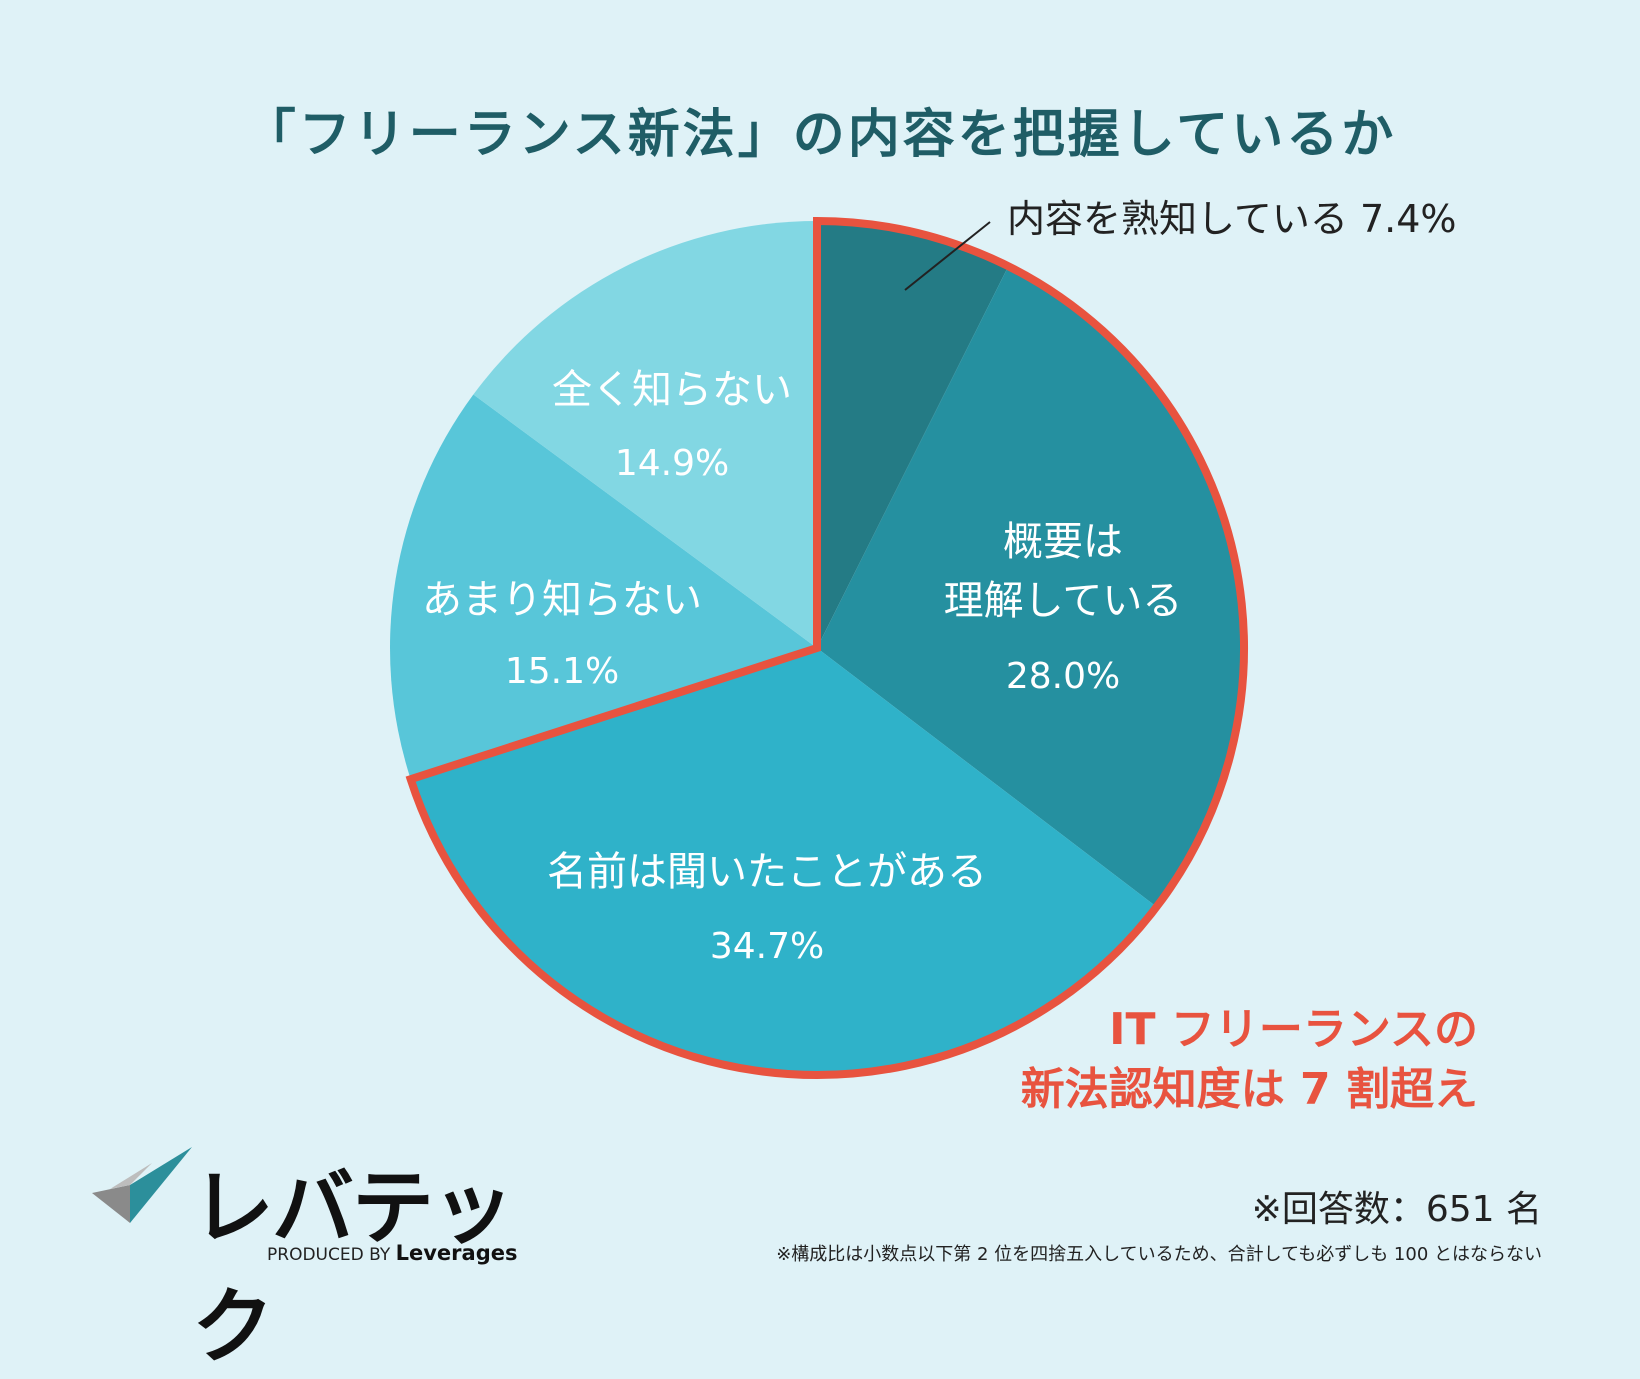 The image size is (1640, 1379). Describe the element at coordinates (392, 1253) in the screenshot. I see `brand-produced-by: PRODUCED BY Leverages` at that location.